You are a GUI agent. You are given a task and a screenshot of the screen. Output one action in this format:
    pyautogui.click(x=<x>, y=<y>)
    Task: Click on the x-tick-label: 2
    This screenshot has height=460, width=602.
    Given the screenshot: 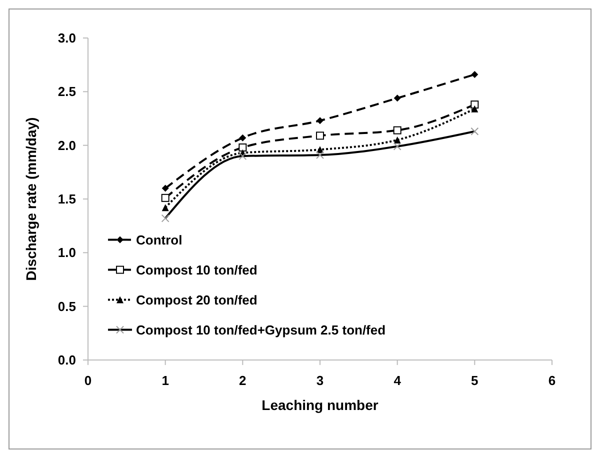 What is the action you would take?
    pyautogui.click(x=242, y=380)
    